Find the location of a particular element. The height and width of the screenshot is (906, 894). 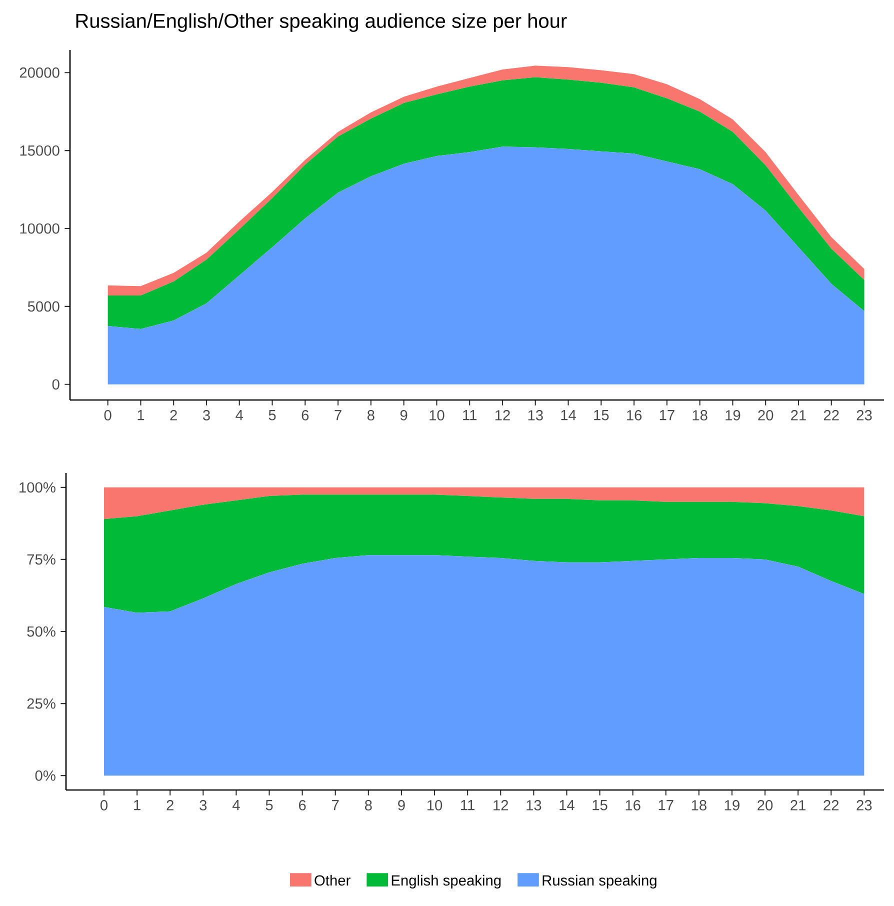

legend-label: English speaking is located at coordinates (446, 881).